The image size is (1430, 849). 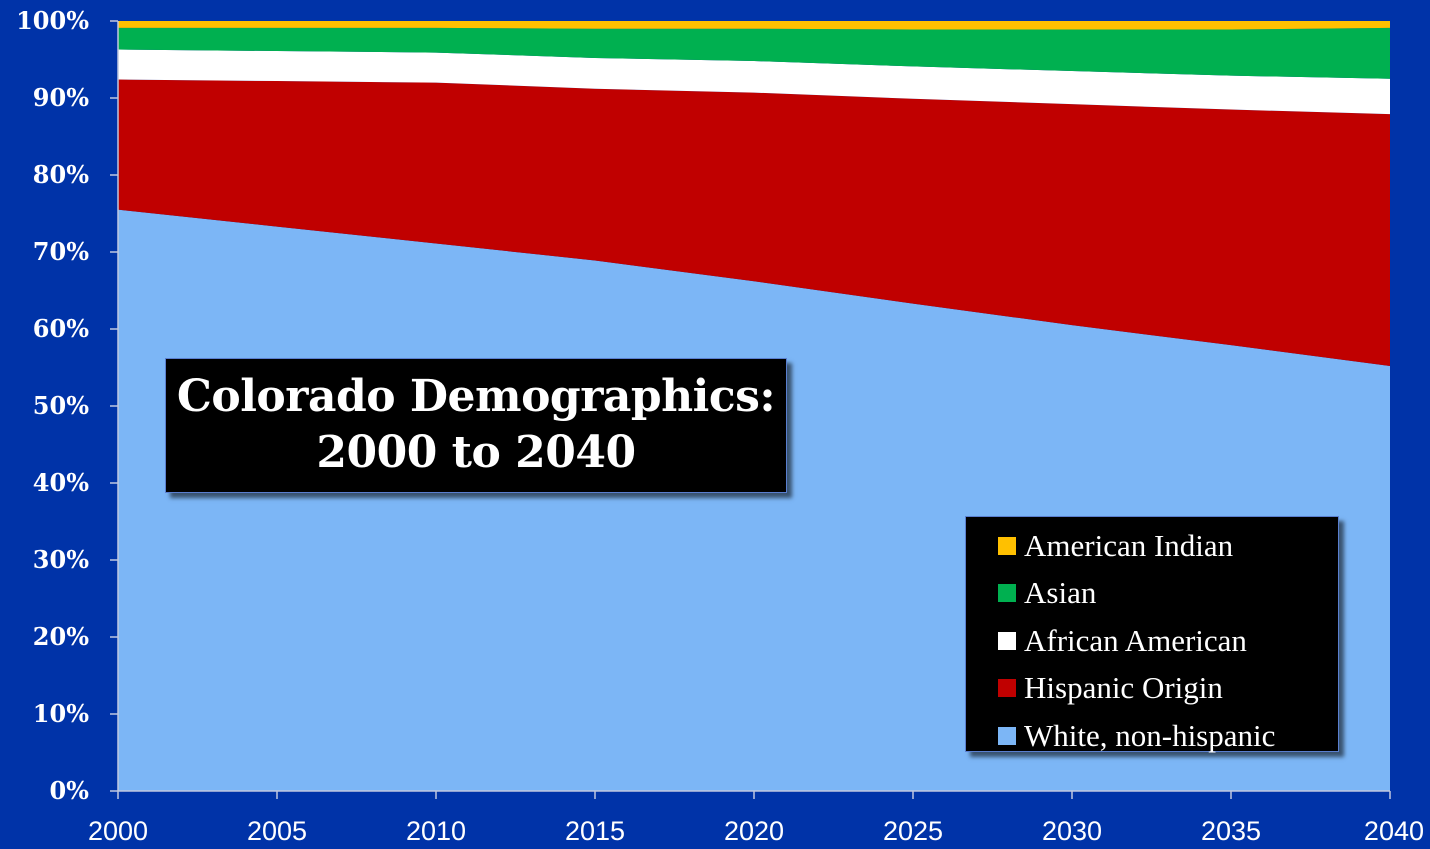 I want to click on legend-item-african-american: African American, so click(x=1168, y=641).